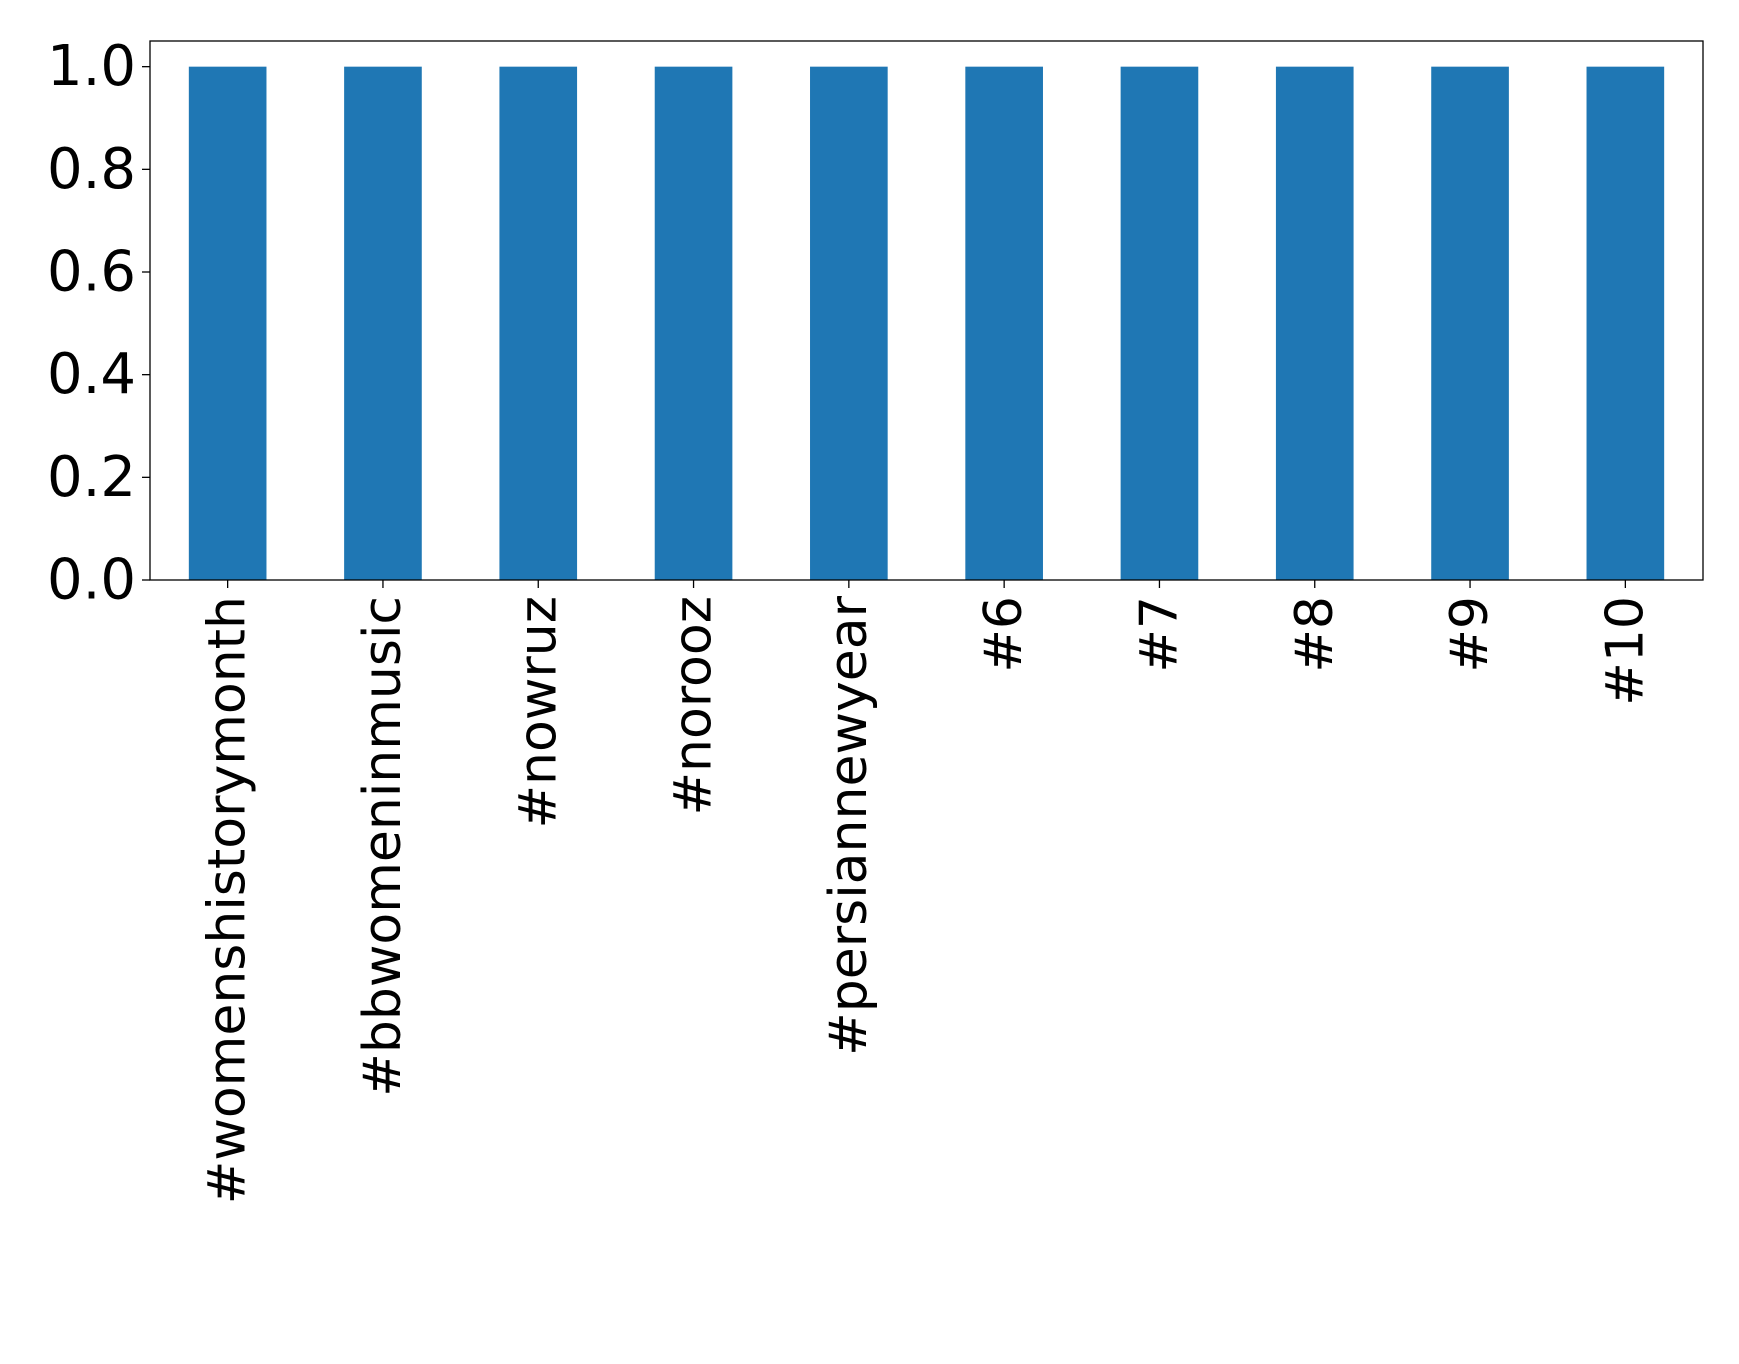 The height and width of the screenshot is (1364, 1739). Describe the element at coordinates (91, 374) in the screenshot. I see `y-tick-label: 0.4` at that location.